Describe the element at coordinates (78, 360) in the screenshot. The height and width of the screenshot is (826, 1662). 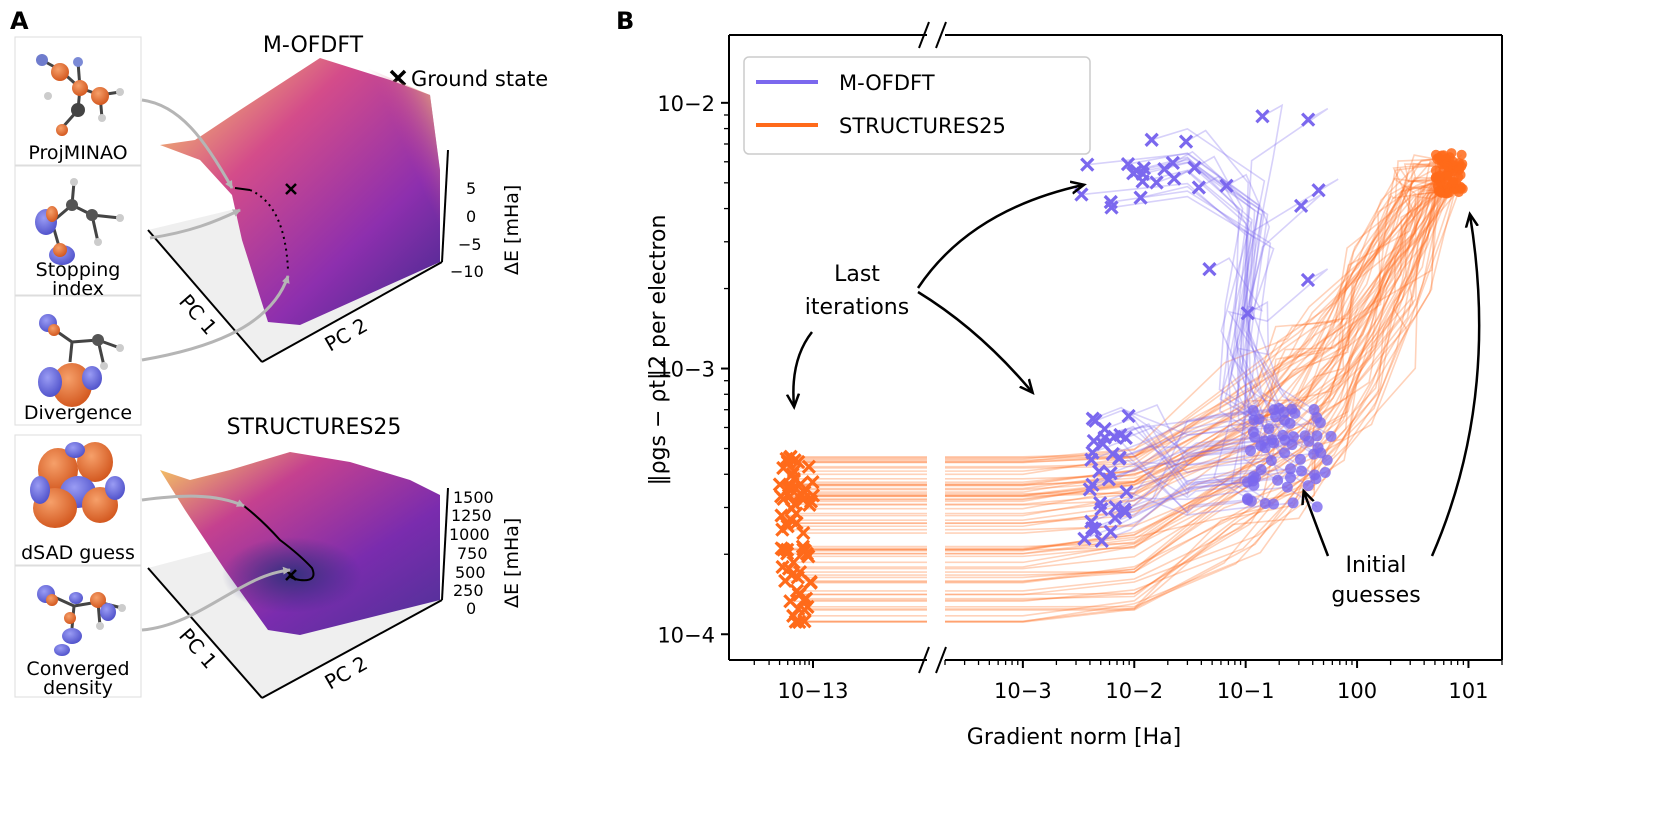
I see `thumbnail-divergence: Divergence` at that location.